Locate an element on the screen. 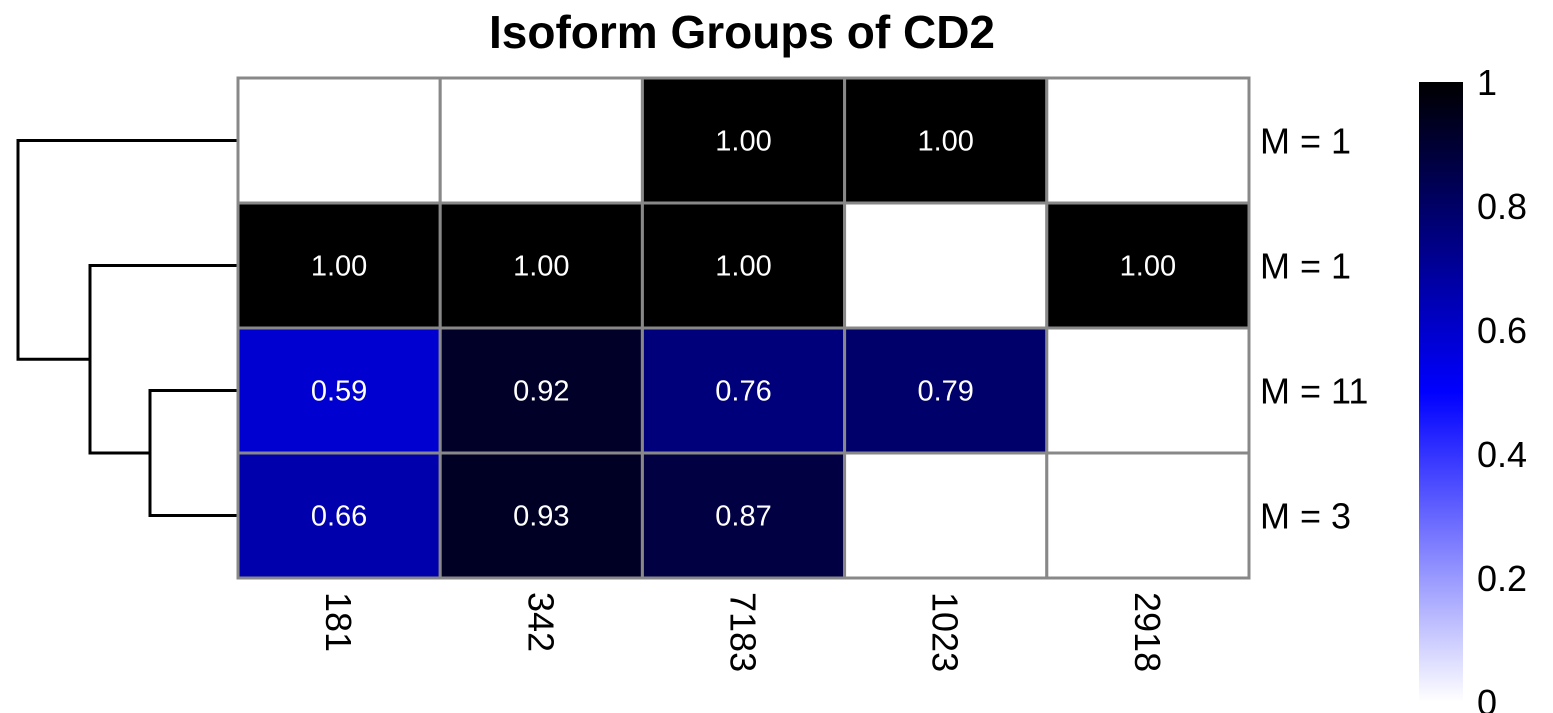  cell-value-label: 0.92 is located at coordinates (541, 392).